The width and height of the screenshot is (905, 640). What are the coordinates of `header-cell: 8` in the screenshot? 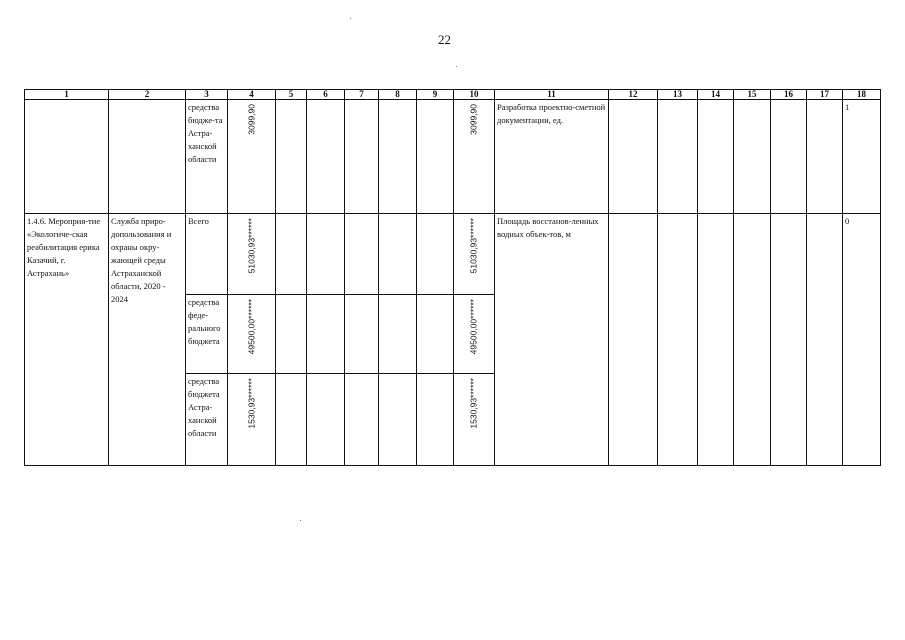 It's located at (397, 94).